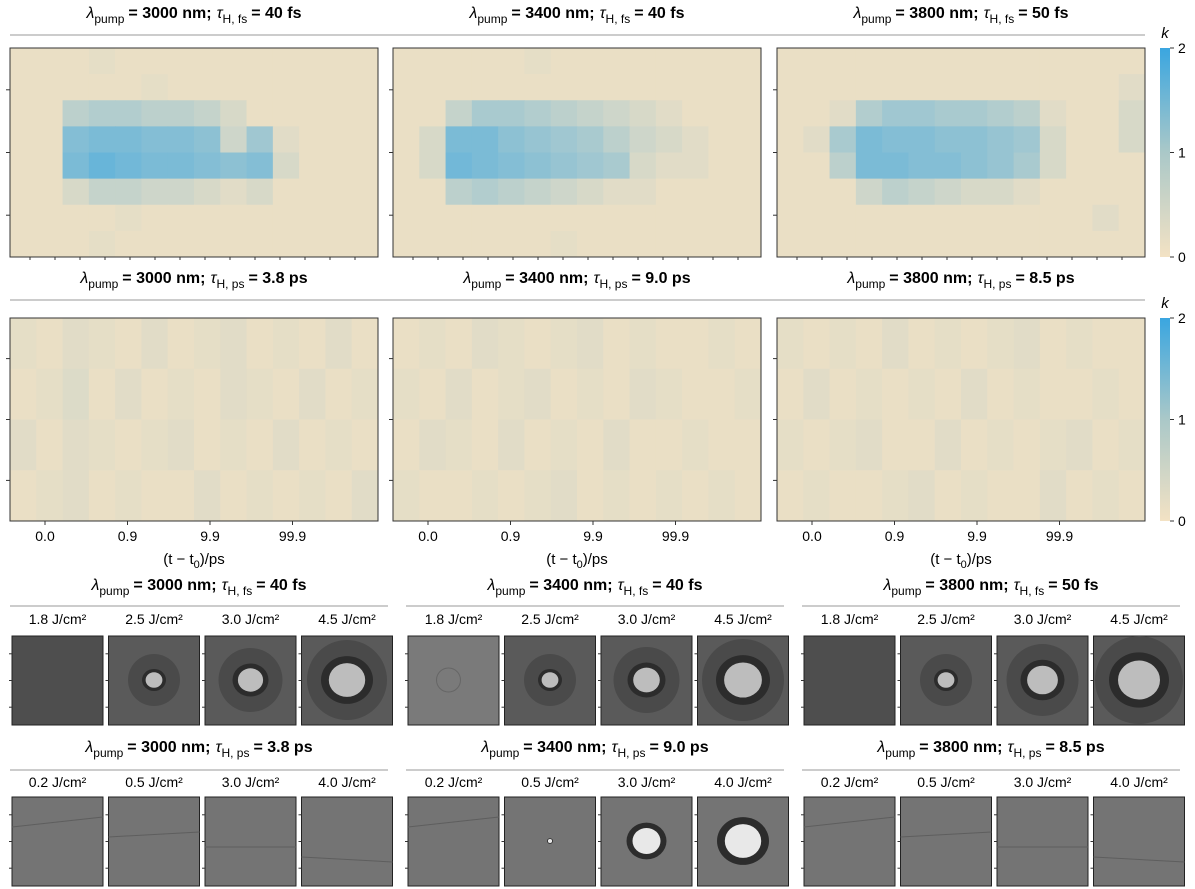 This screenshot has height=889, width=1195. I want to click on x-tick-label: 0.9, so click(511, 536).